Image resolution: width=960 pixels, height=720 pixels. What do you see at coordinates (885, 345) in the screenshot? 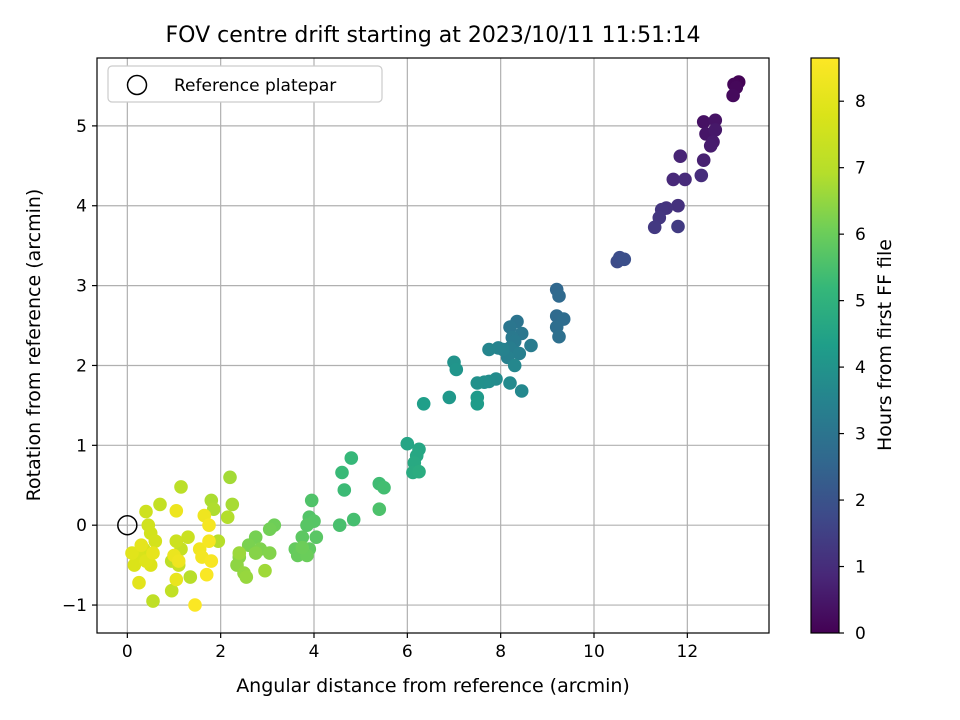
I see `colorbar-label: Hours from first FF file` at bounding box center [885, 345].